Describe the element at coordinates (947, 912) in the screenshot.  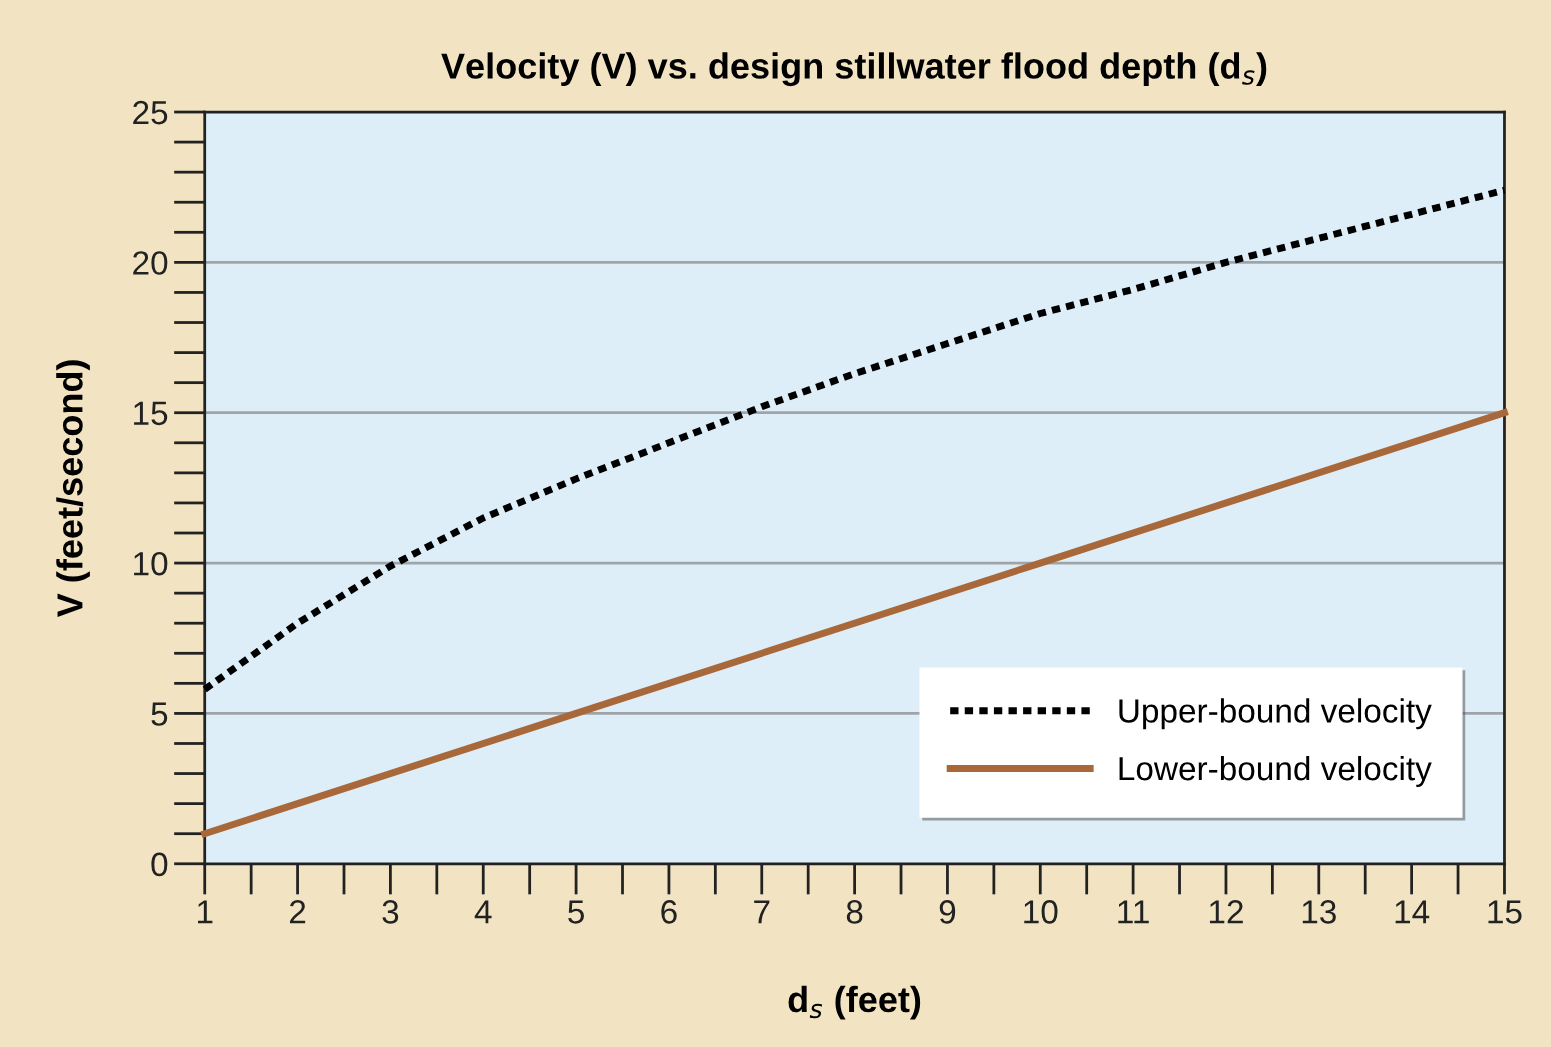
I see `x-tick-label: 9` at that location.